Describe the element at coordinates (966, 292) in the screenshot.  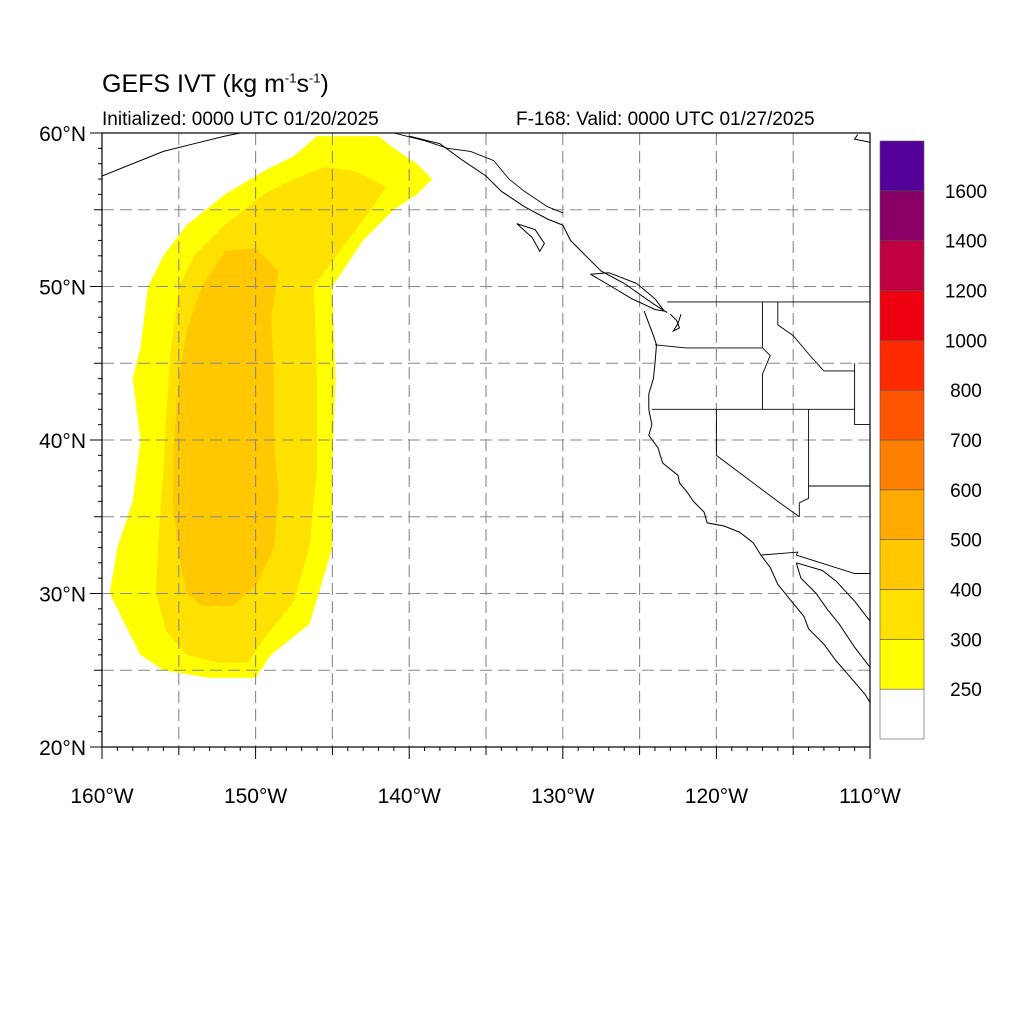
I see `colorbar-label: 1200` at that location.